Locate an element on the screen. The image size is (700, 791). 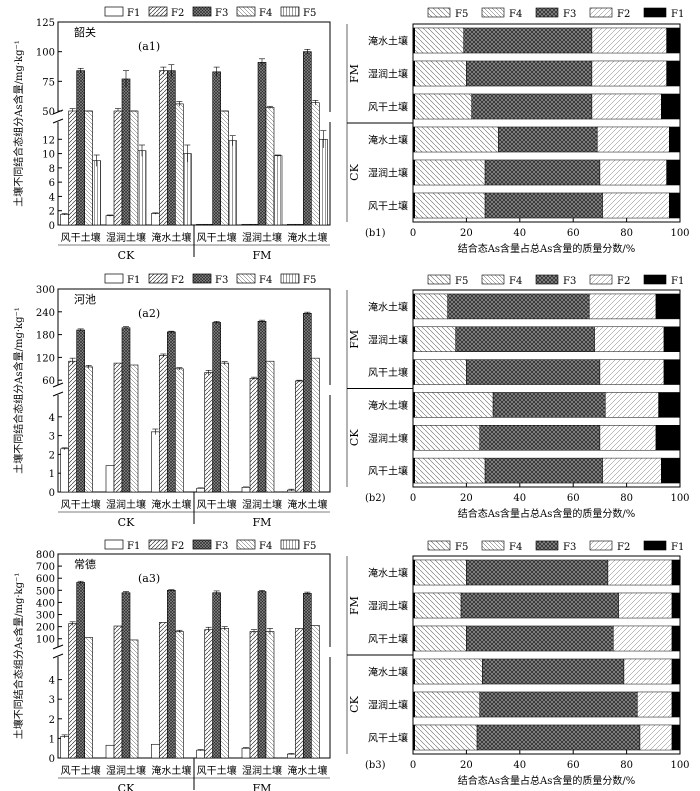
y-tick-label: 125 is located at coordinates (45, 23).